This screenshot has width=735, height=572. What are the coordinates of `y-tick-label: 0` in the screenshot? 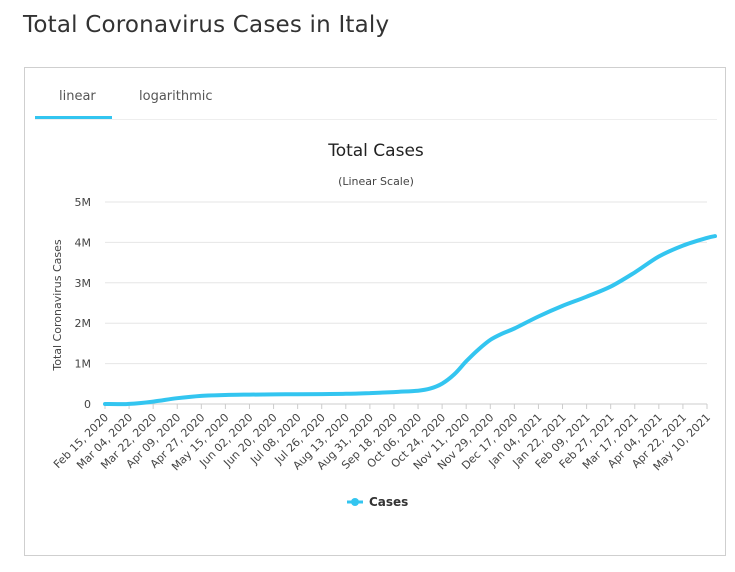 It's located at (87, 404).